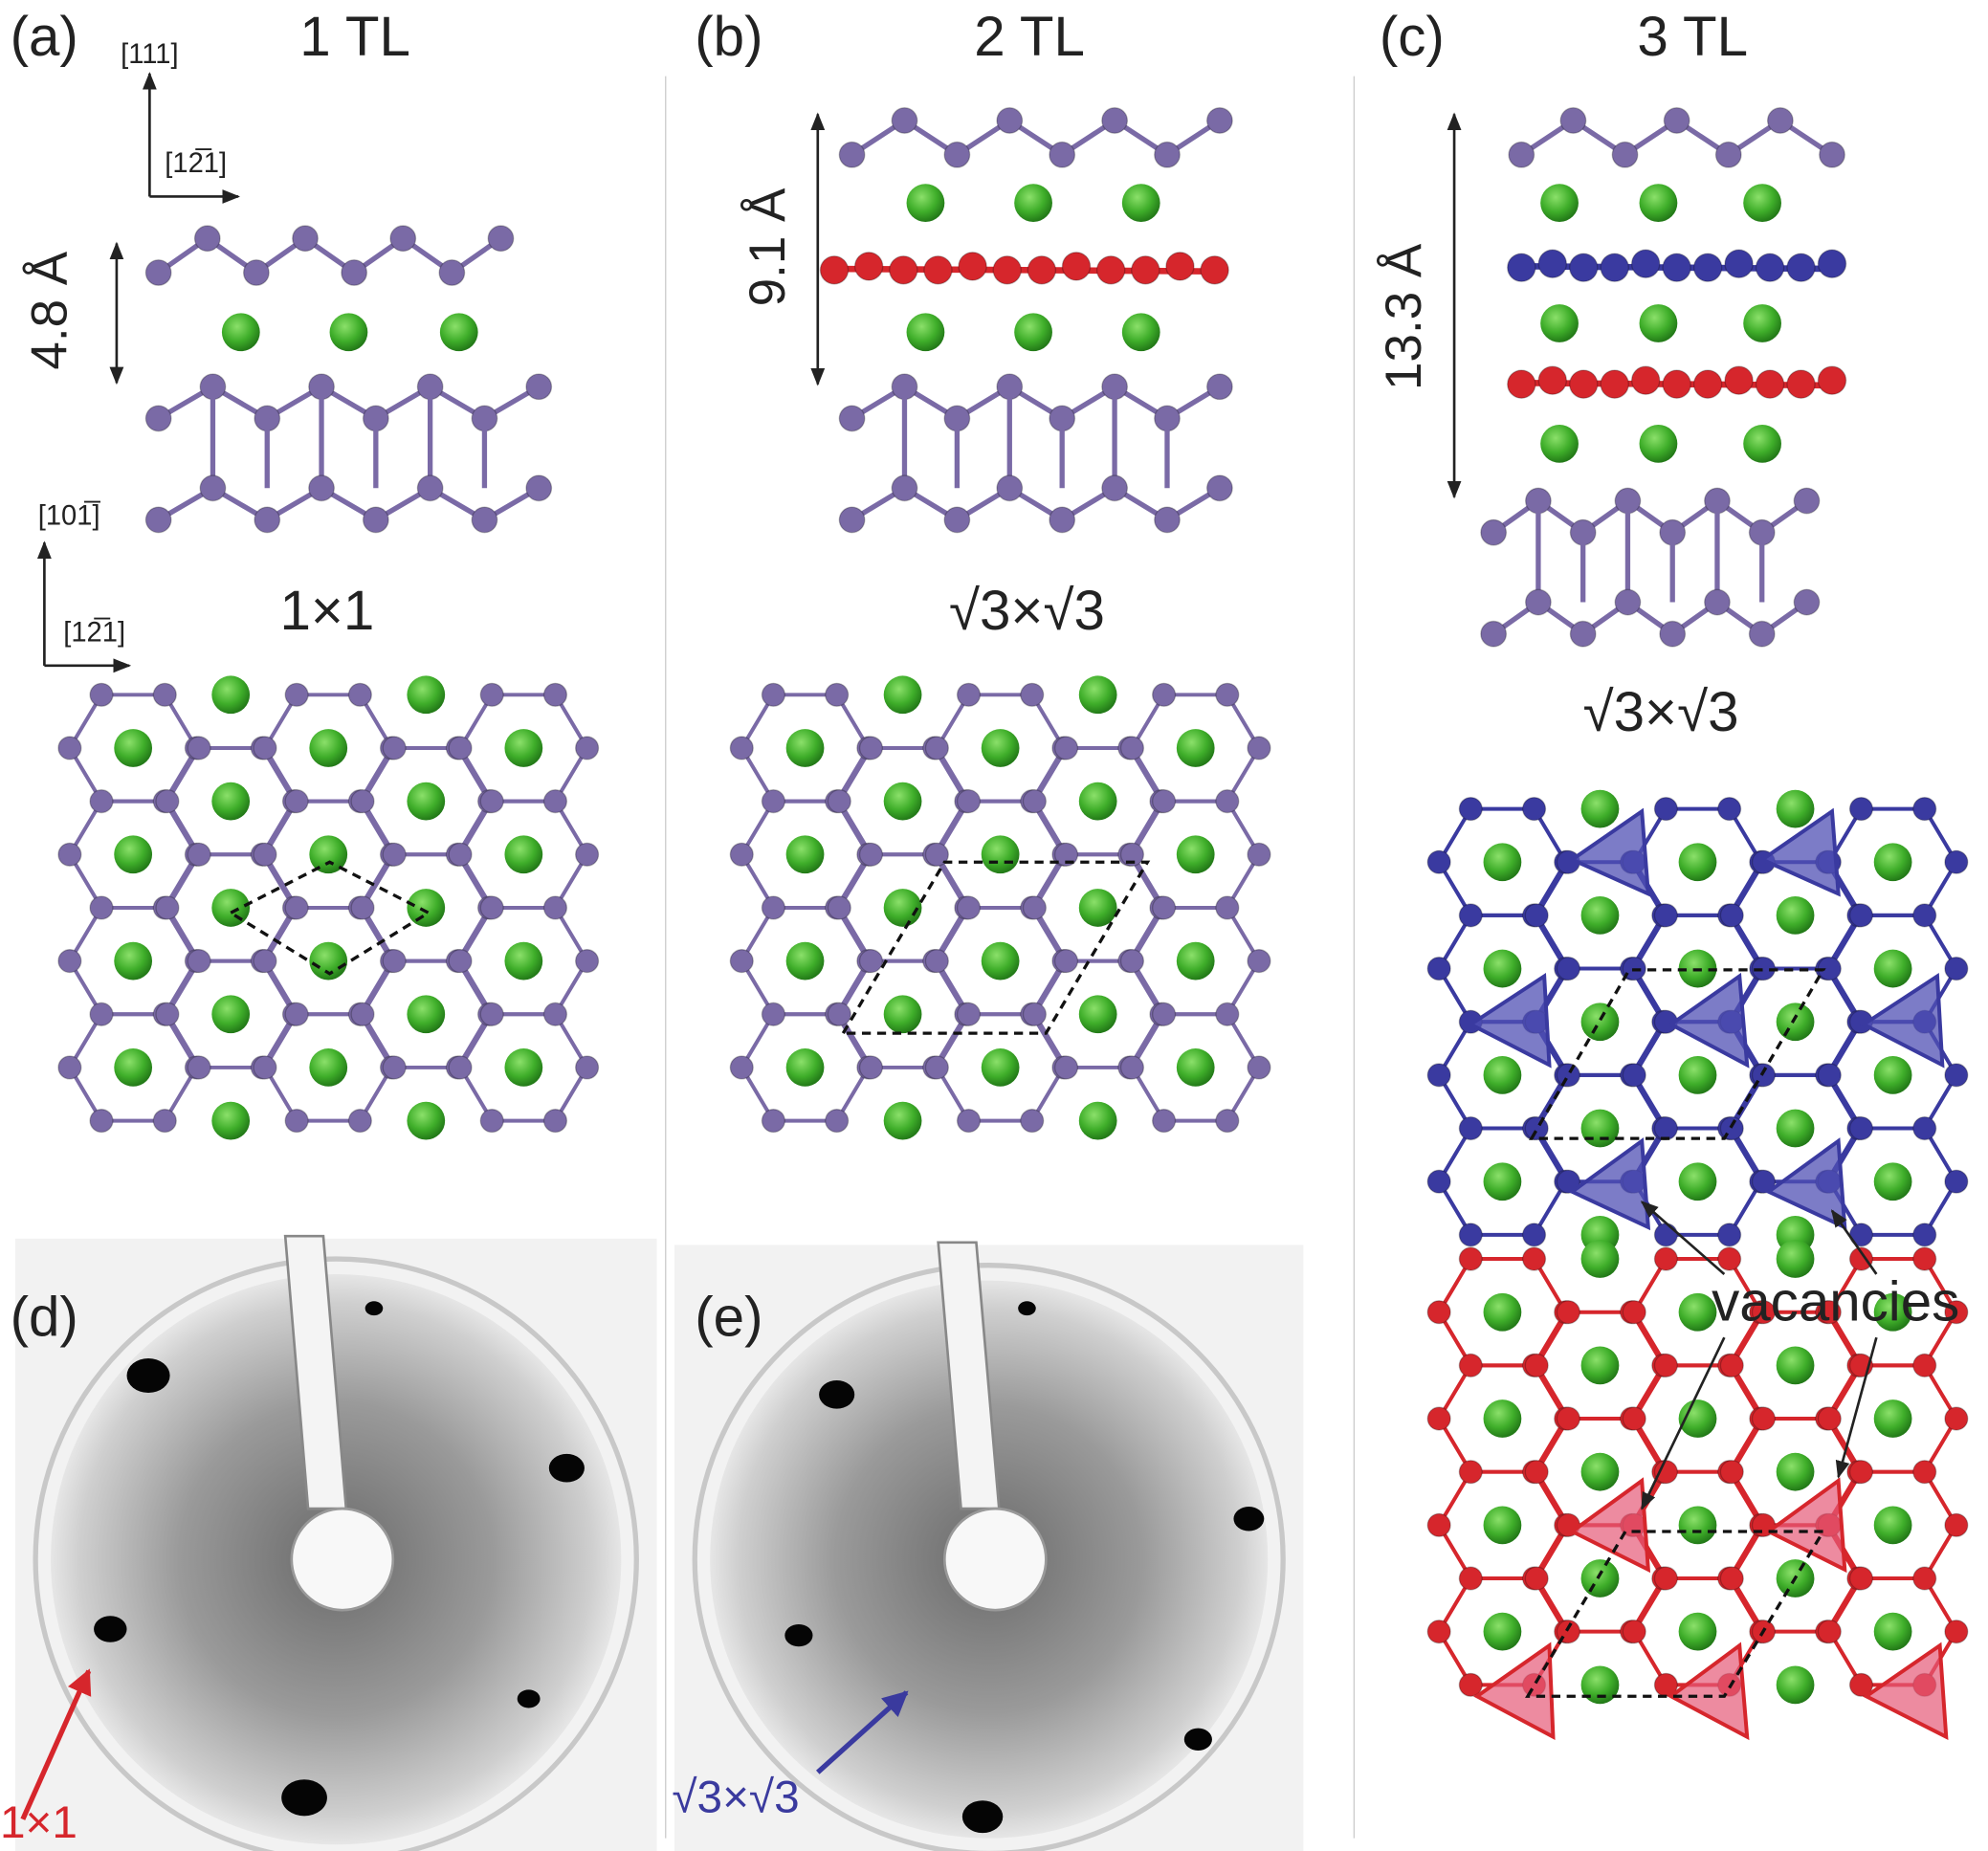  Describe the element at coordinates (995, 1559) in the screenshot. I see `electron-gun` at that location.